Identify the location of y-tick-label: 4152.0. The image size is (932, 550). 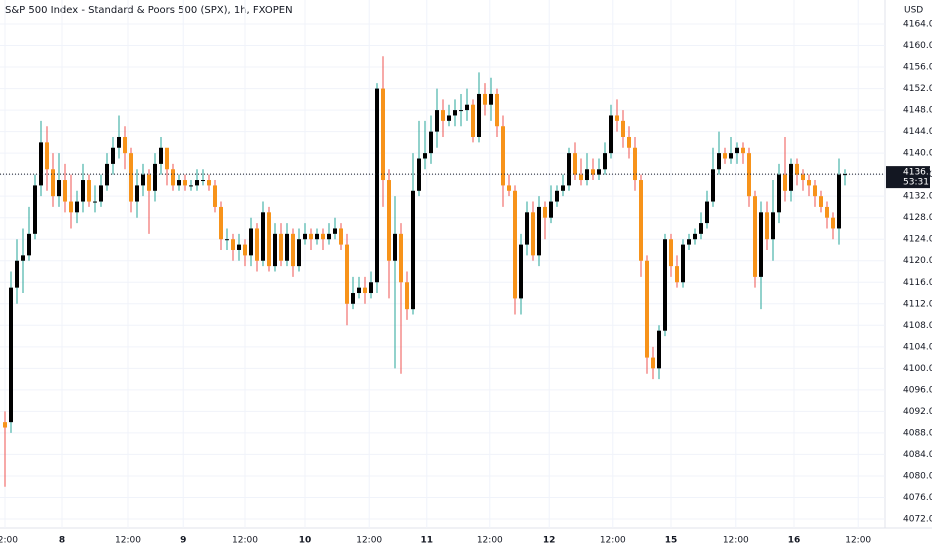
(917, 89).